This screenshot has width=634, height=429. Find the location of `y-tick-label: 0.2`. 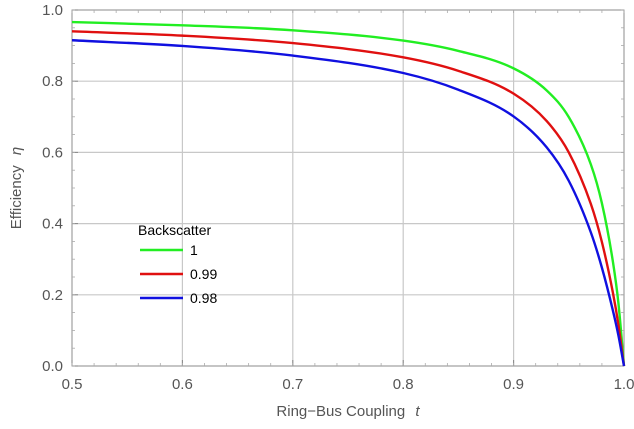

y-tick-label: 0.2 is located at coordinates (52, 295).